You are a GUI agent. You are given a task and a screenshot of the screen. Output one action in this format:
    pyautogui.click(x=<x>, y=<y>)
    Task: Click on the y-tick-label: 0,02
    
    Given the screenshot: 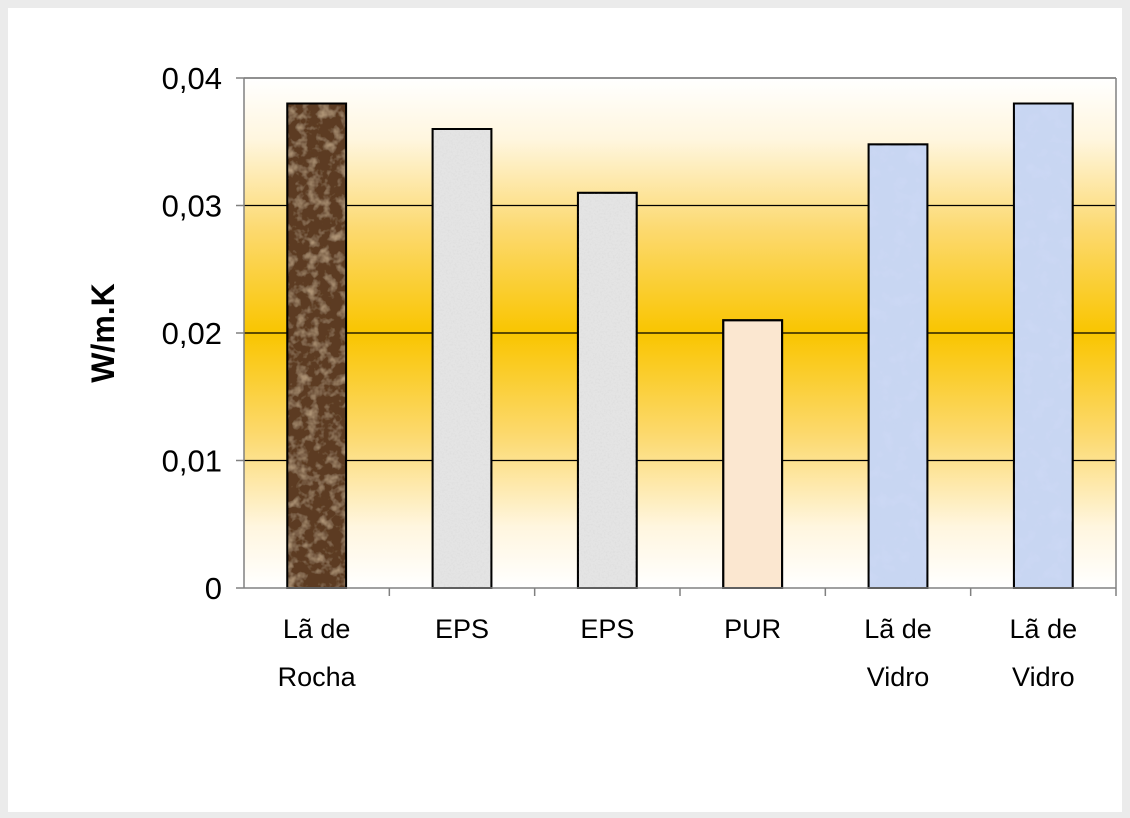 What is the action you would take?
    pyautogui.click(x=192, y=333)
    